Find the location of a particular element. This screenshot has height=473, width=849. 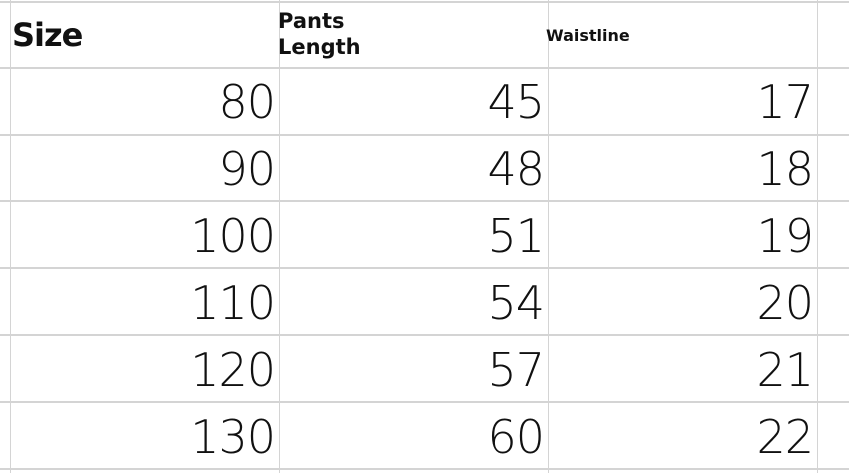

cell-size: 110 is located at coordinates (233, 302).